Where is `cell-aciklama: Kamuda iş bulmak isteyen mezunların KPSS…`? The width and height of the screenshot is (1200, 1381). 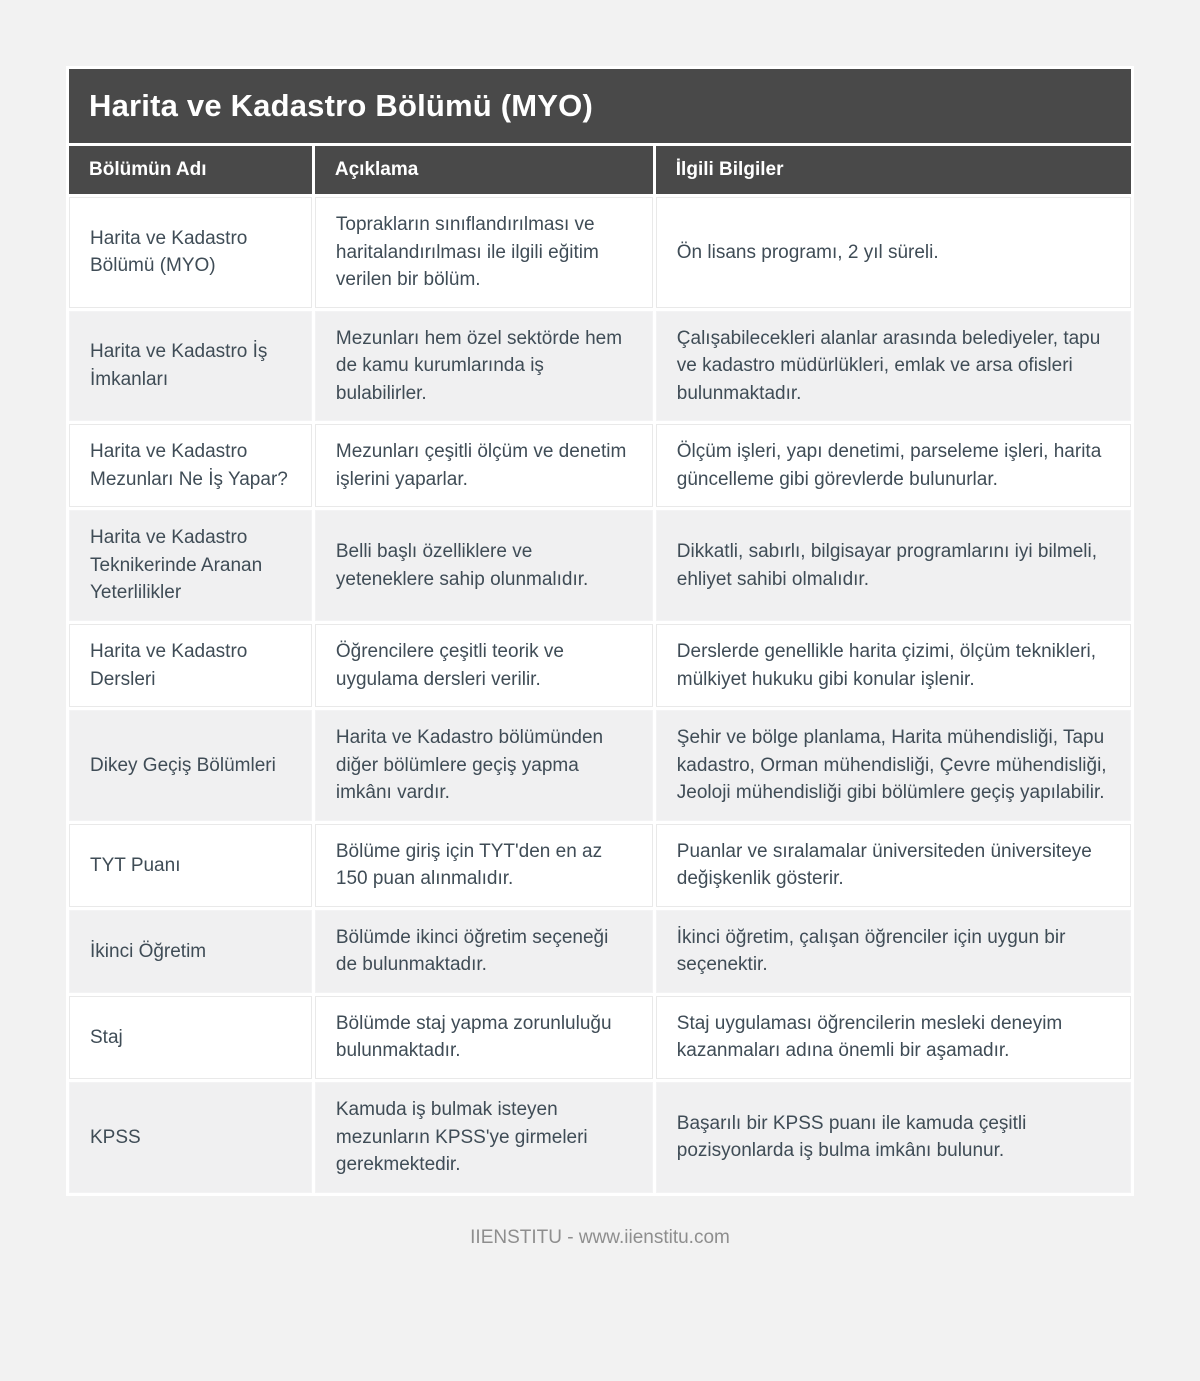
cell-aciklama: Kamuda iş bulmak isteyen mezunların KPSS… is located at coordinates (483, 1137).